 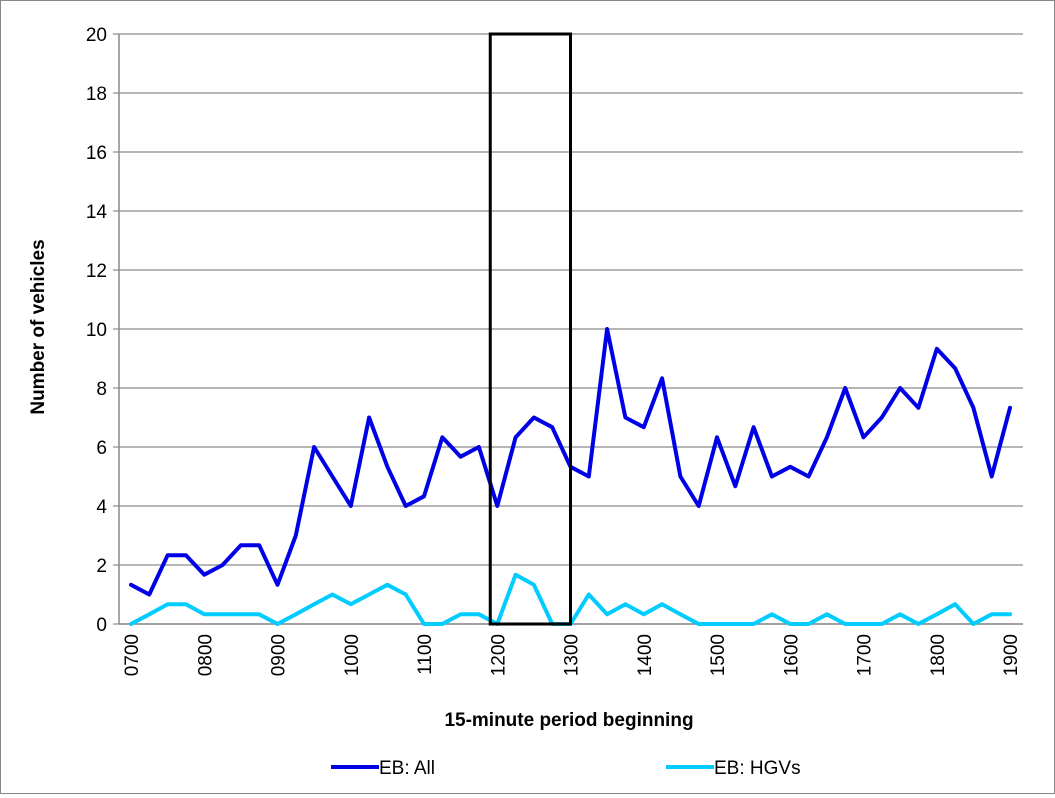 I want to click on y-tick-label: 16, so click(x=96, y=153).